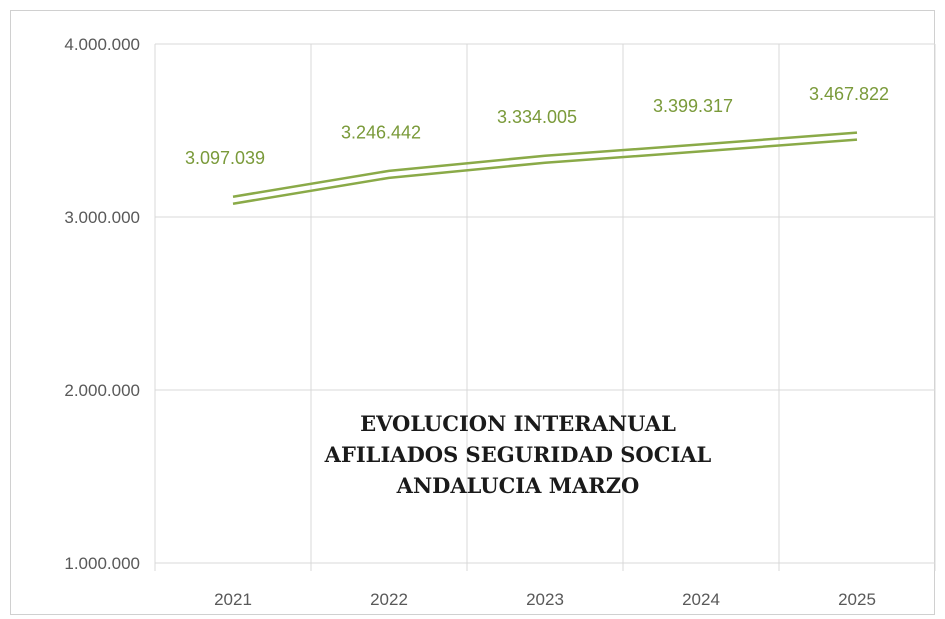 Image resolution: width=945 pixels, height=619 pixels. What do you see at coordinates (693, 106) in the screenshot?
I see `data-label: 3.399.317` at bounding box center [693, 106].